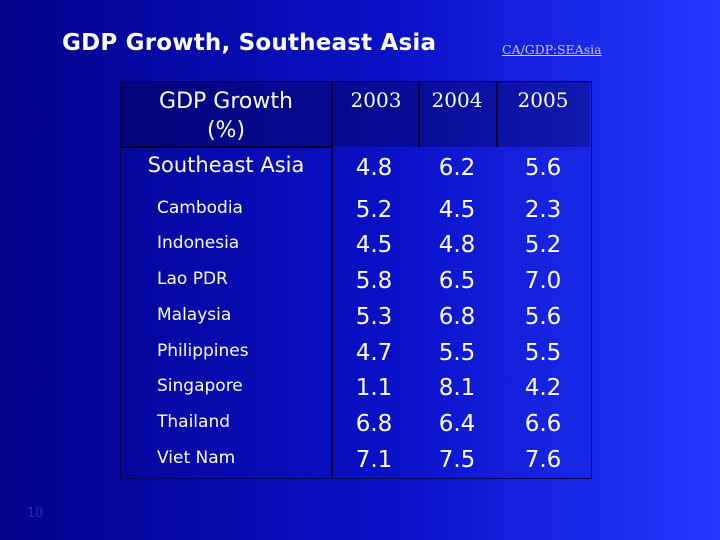 This screenshot has width=720, height=540. I want to click on page-number: 10, so click(35, 513).